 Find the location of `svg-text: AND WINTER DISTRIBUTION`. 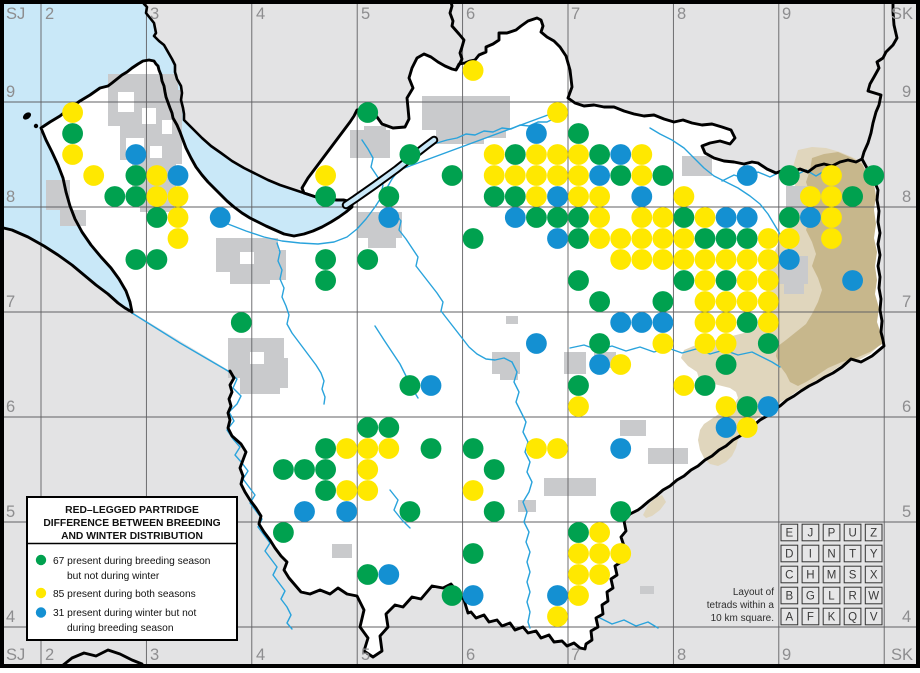

svg-text: AND WINTER DISTRIBUTION is located at coordinates (132, 536).